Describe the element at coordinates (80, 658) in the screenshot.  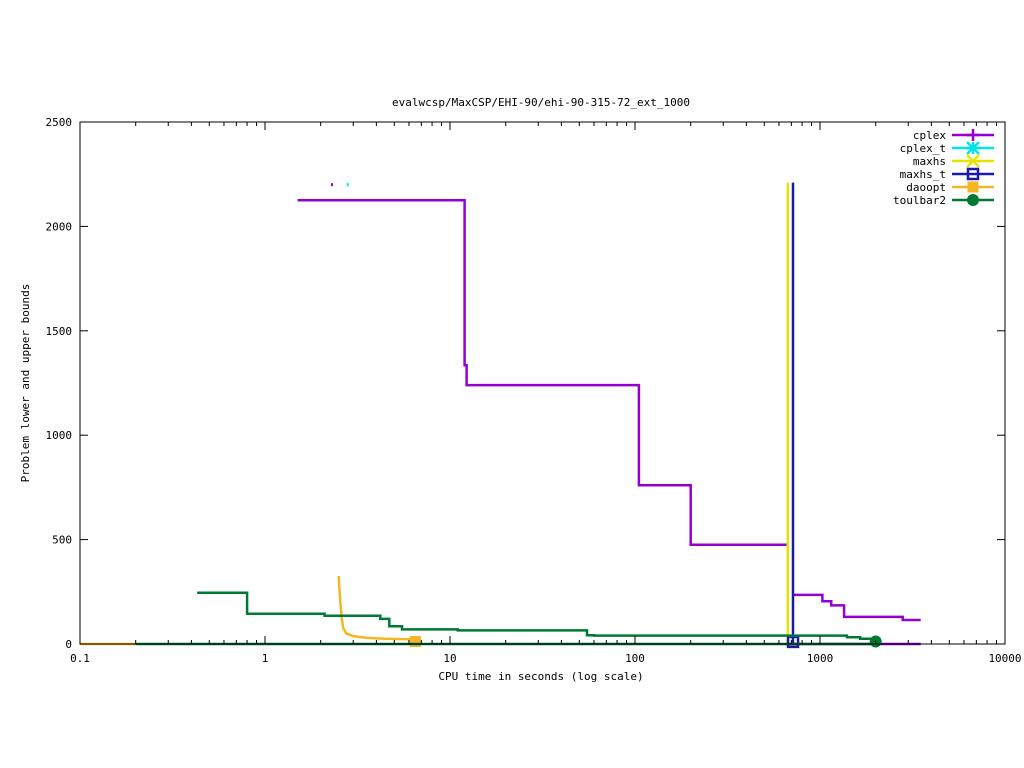
I see `x-tick-label-0: 0.1` at that location.